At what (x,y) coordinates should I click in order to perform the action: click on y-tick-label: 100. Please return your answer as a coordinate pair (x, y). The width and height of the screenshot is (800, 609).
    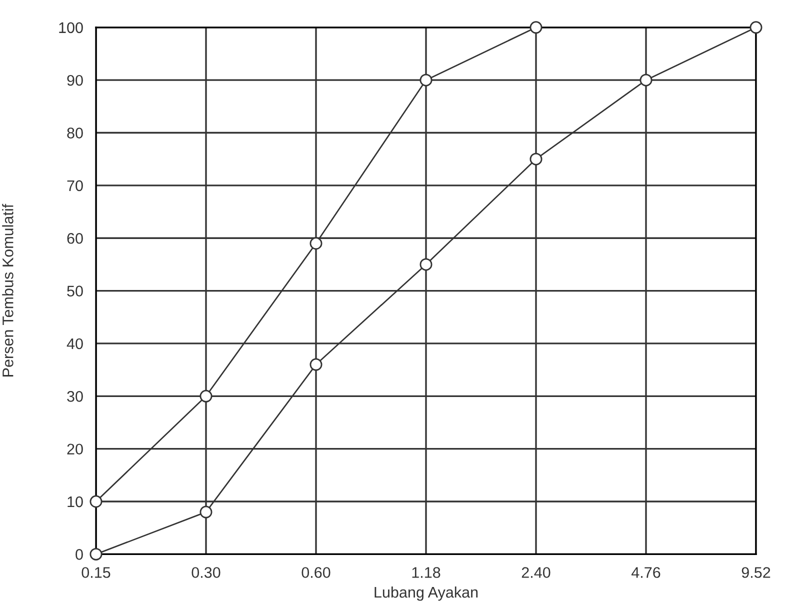
    Looking at the image, I should click on (71, 28).